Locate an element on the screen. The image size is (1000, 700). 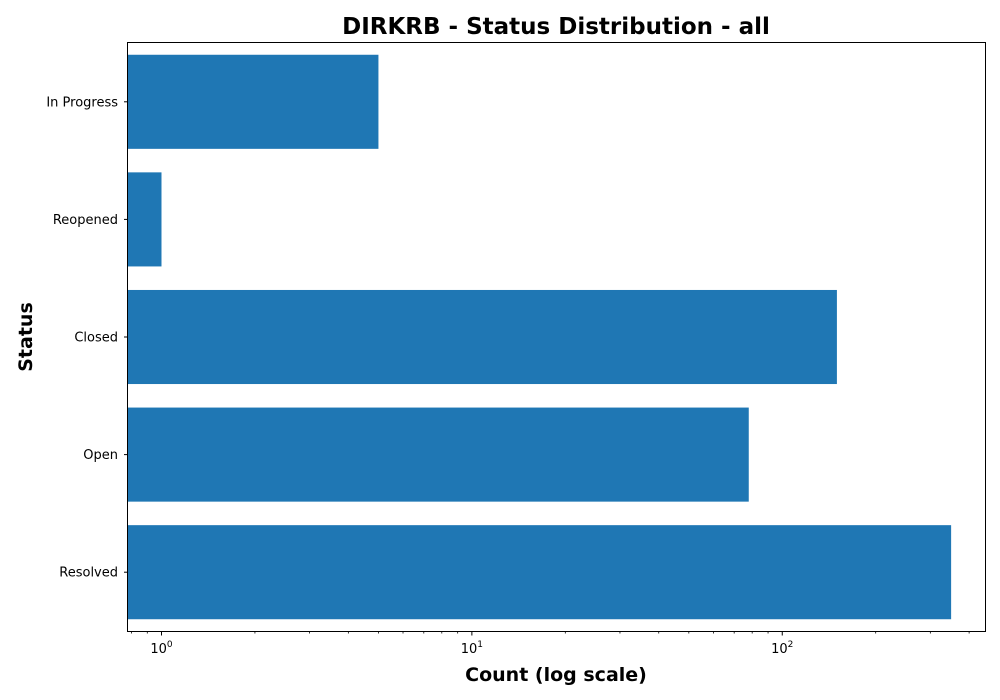
y-axis: In Progress Reopened Closed Open Resolved is located at coordinates (87, 338).